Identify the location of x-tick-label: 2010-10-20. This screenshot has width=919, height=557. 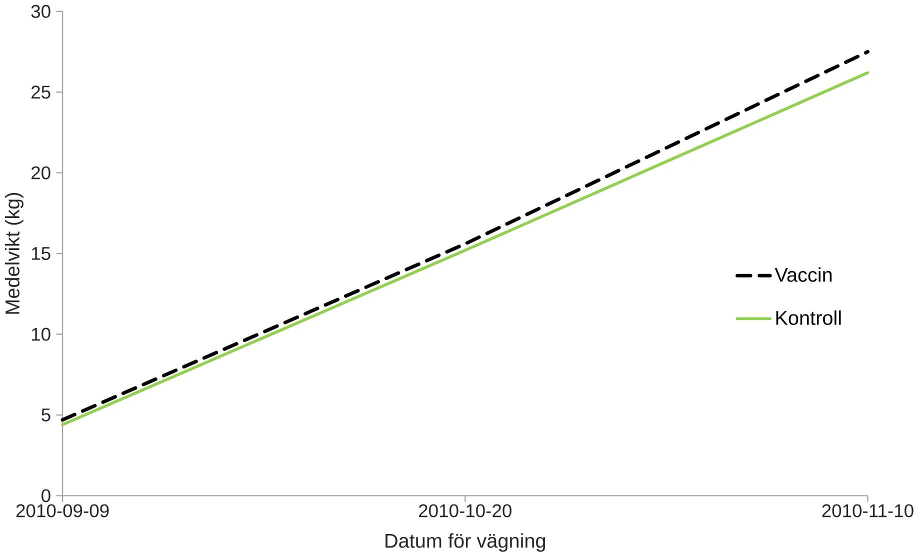
(465, 511).